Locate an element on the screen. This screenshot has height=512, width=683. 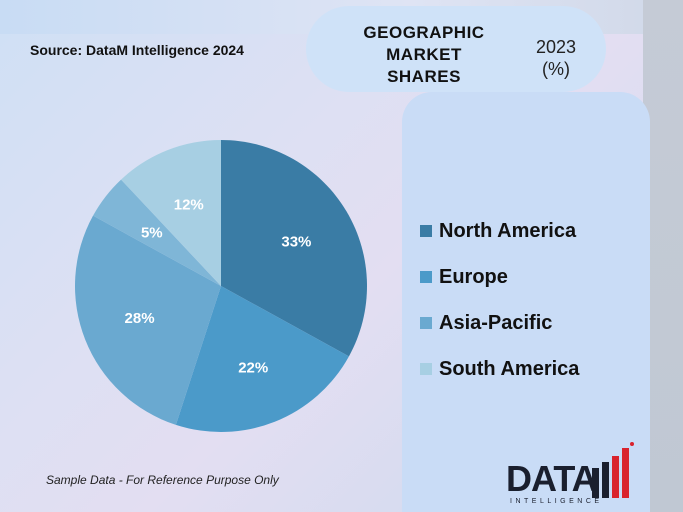
legend-item-north-america: North America is located at coordinates (499, 231).